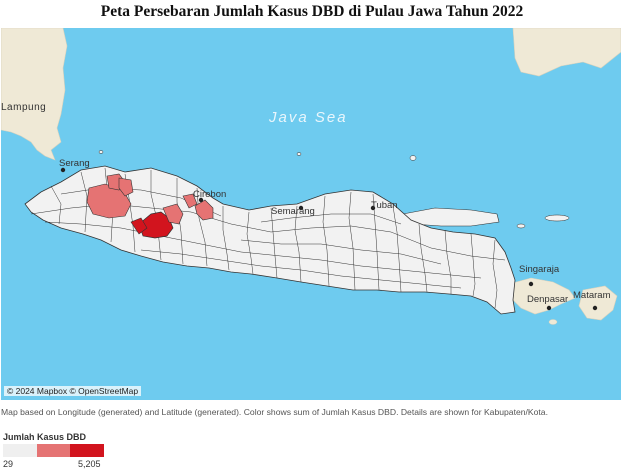  I want to click on kalimantan-landmass, so click(566, 52).